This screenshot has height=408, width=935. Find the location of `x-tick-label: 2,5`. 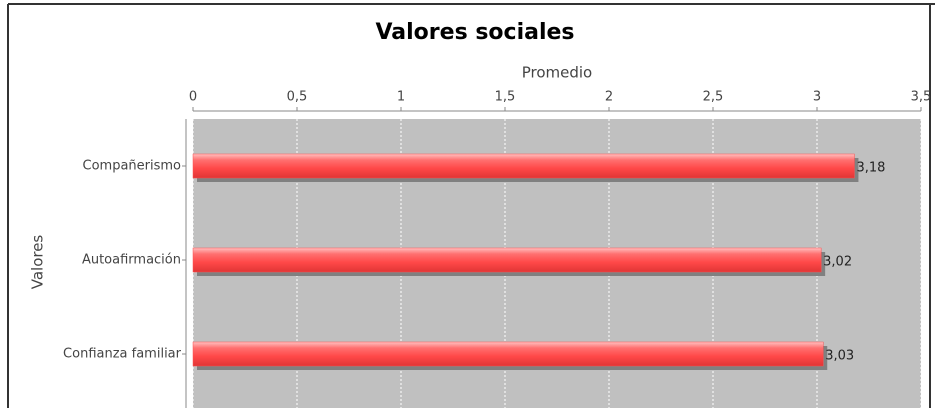

x-tick-label: 2,5 is located at coordinates (713, 97).